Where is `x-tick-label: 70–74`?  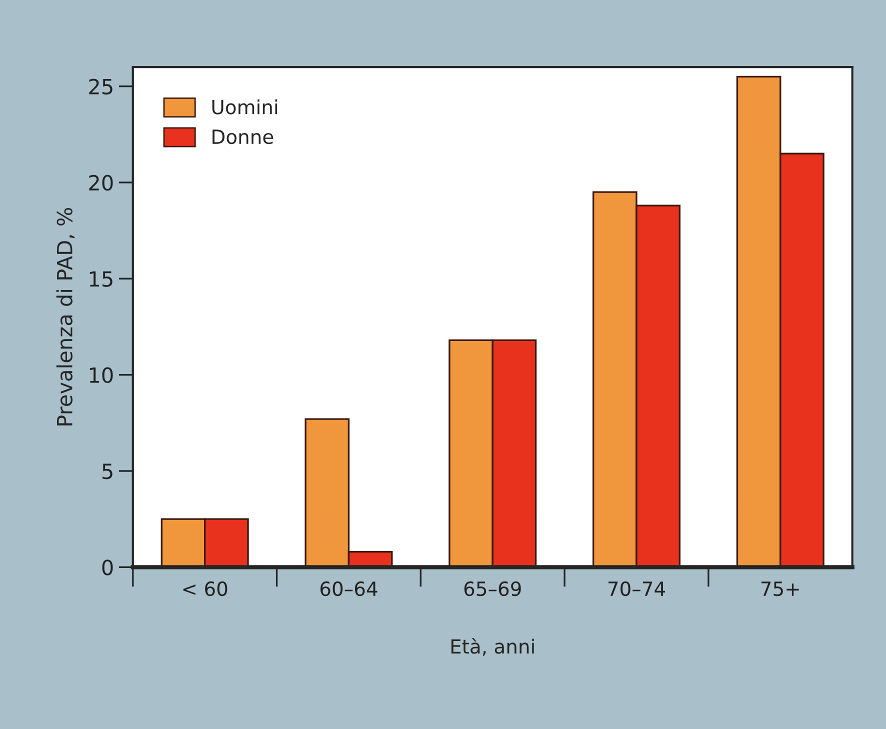
x-tick-label: 70–74 is located at coordinates (637, 588).